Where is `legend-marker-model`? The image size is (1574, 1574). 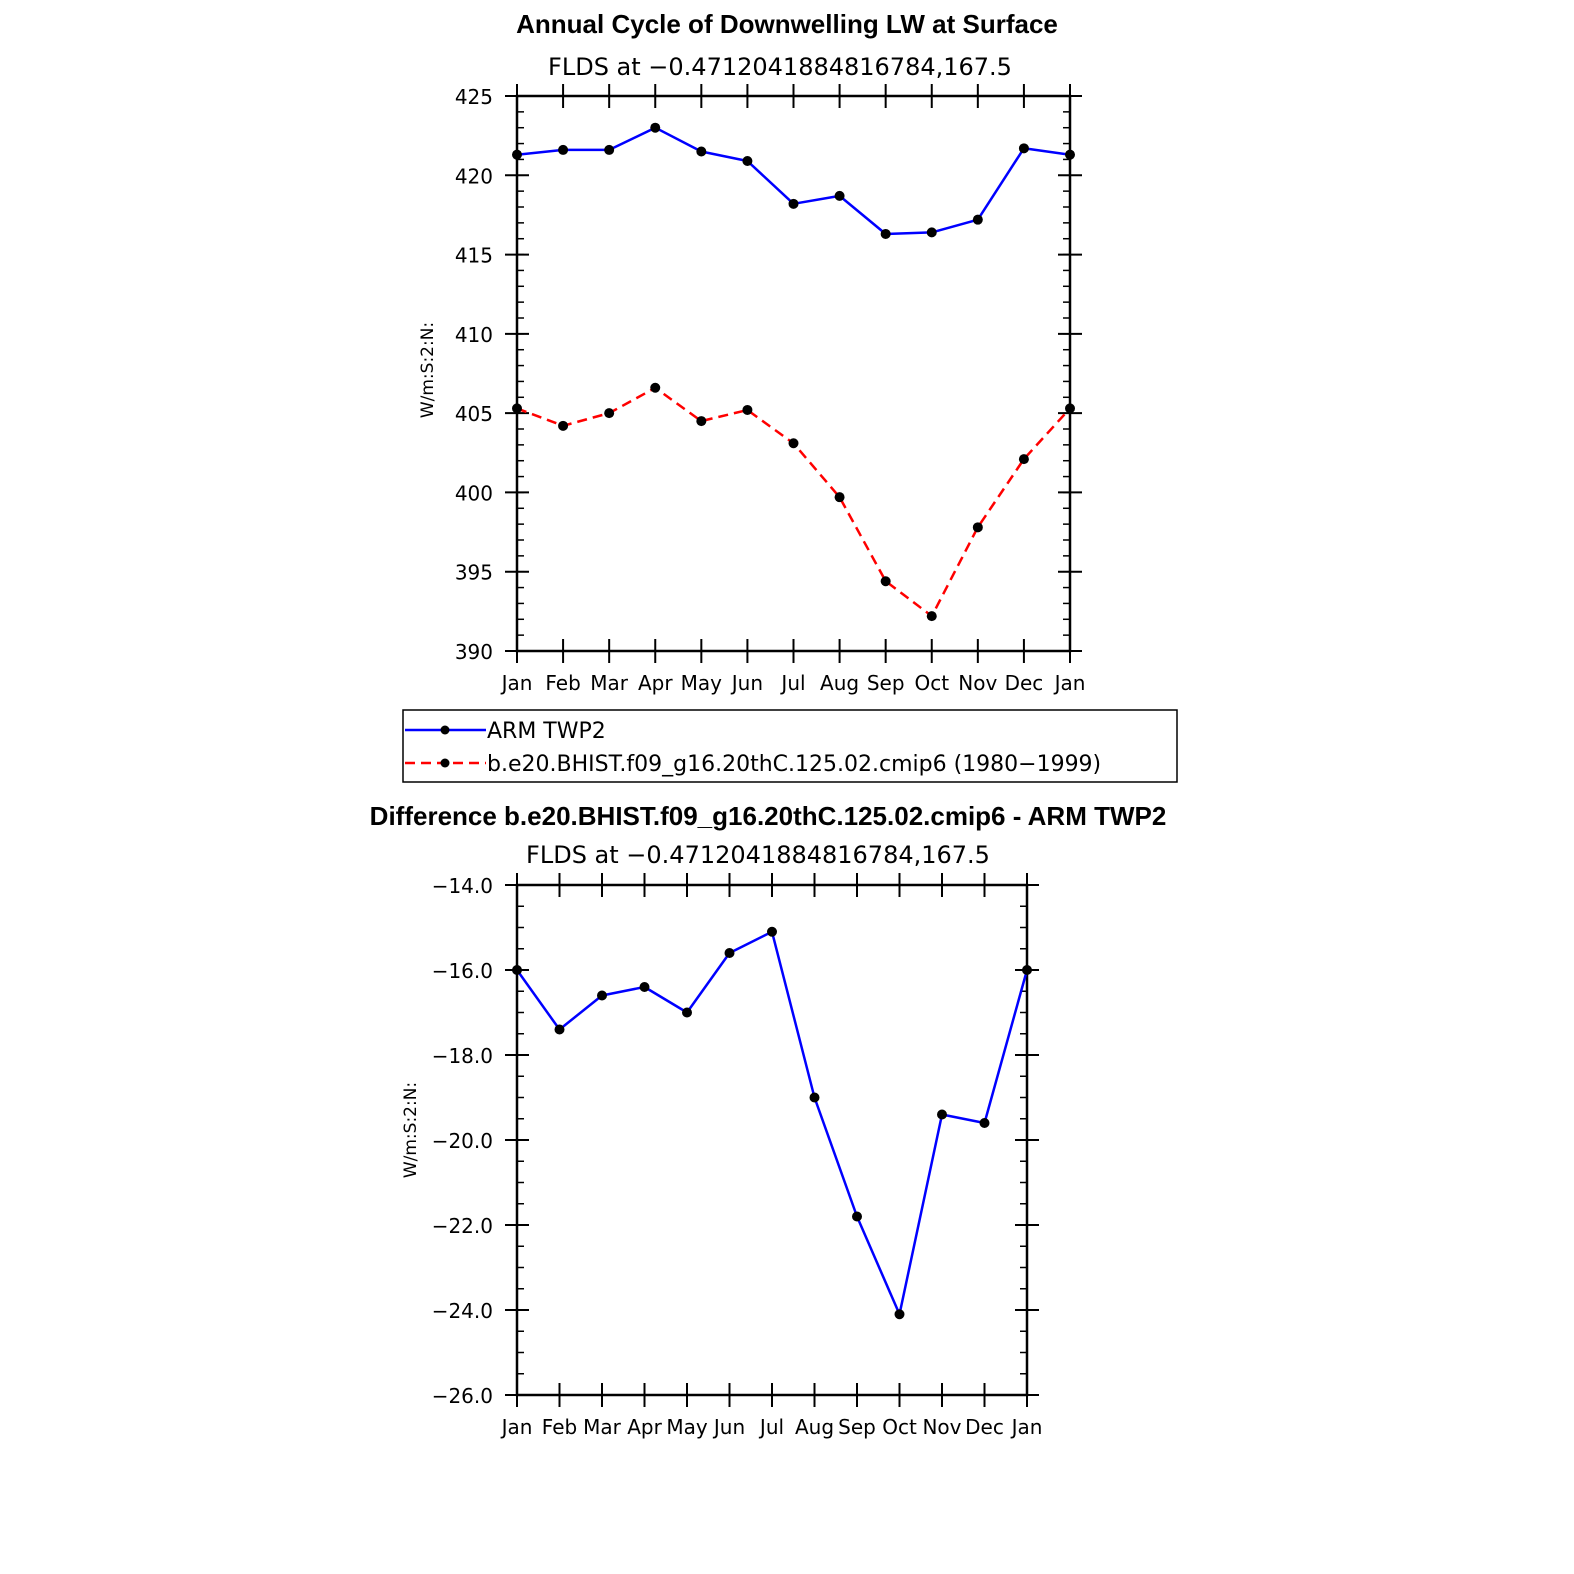 legend-marker-model is located at coordinates (445, 763).